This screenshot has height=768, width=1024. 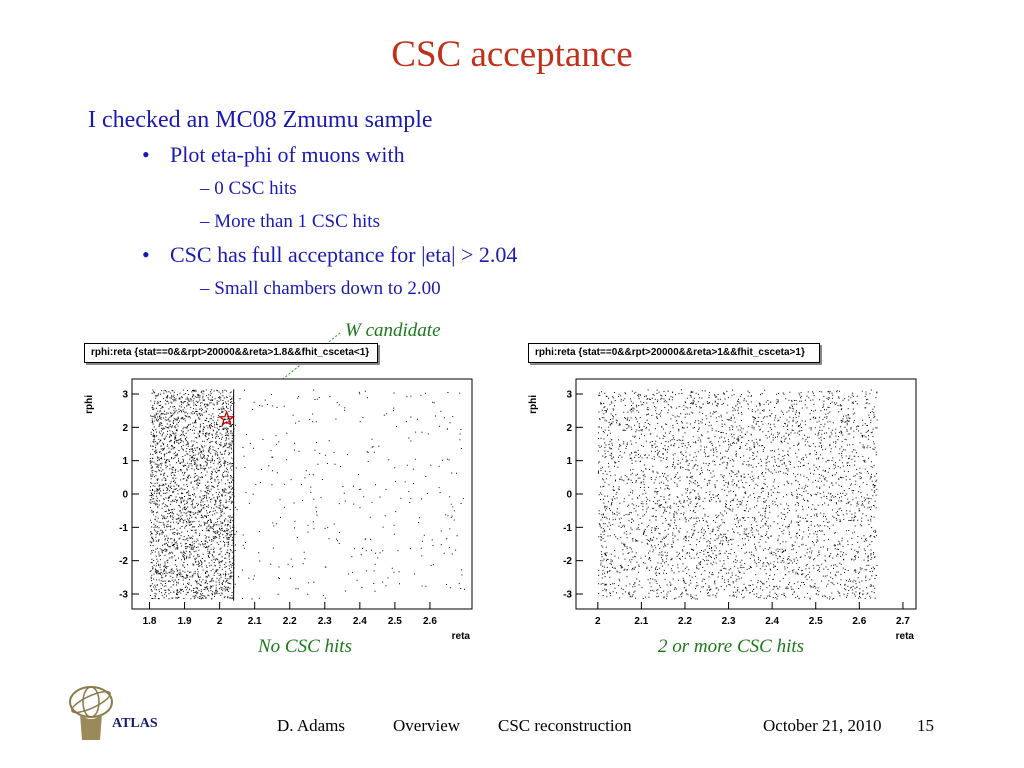 What do you see at coordinates (150, 621) in the screenshot?
I see `x-tick-label: 1.8` at bounding box center [150, 621].